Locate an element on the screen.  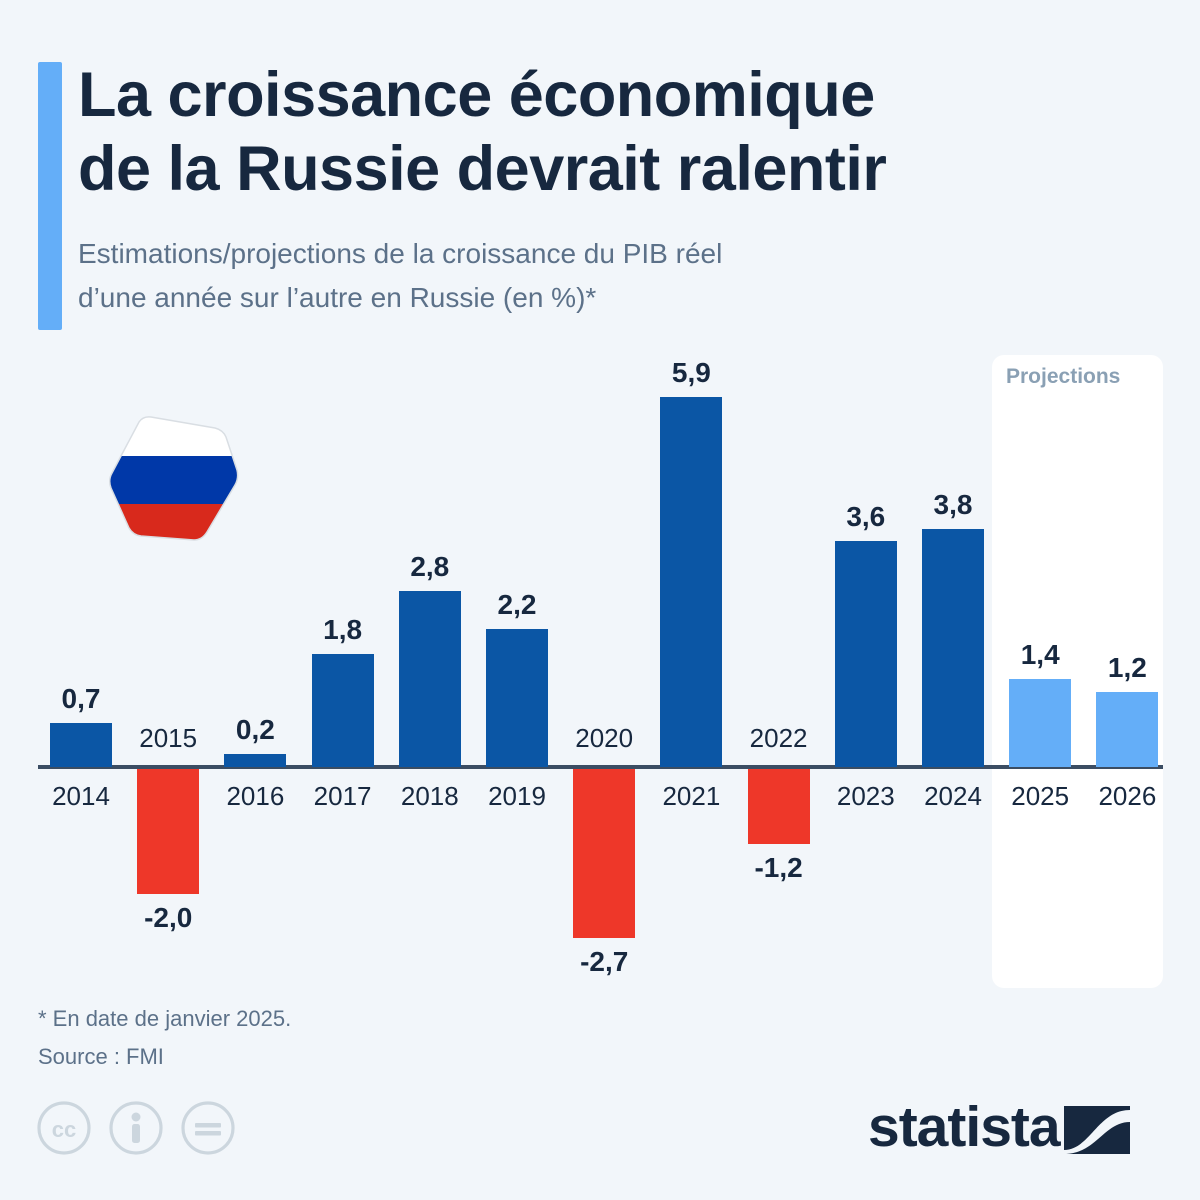
bar-year-2021: 2021 is located at coordinates (691, 796).